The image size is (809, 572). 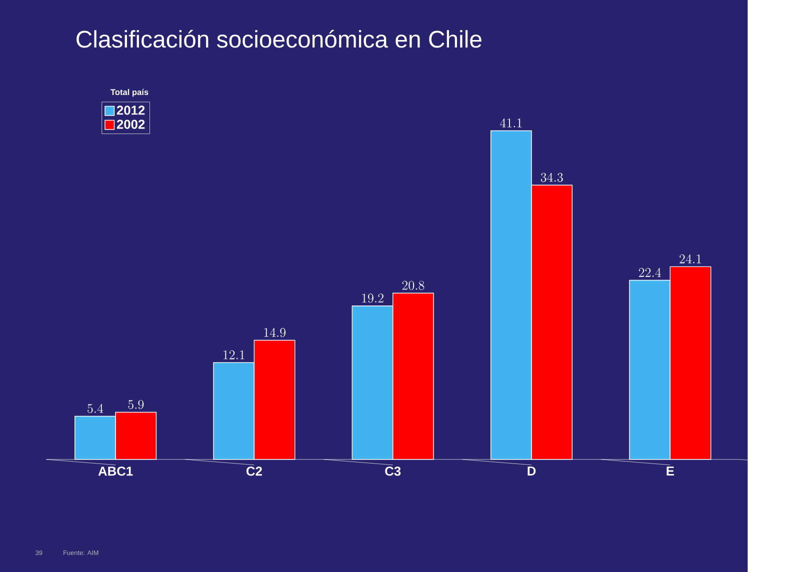 What do you see at coordinates (413, 285) in the screenshot?
I see `data-label: 20.8` at bounding box center [413, 285].